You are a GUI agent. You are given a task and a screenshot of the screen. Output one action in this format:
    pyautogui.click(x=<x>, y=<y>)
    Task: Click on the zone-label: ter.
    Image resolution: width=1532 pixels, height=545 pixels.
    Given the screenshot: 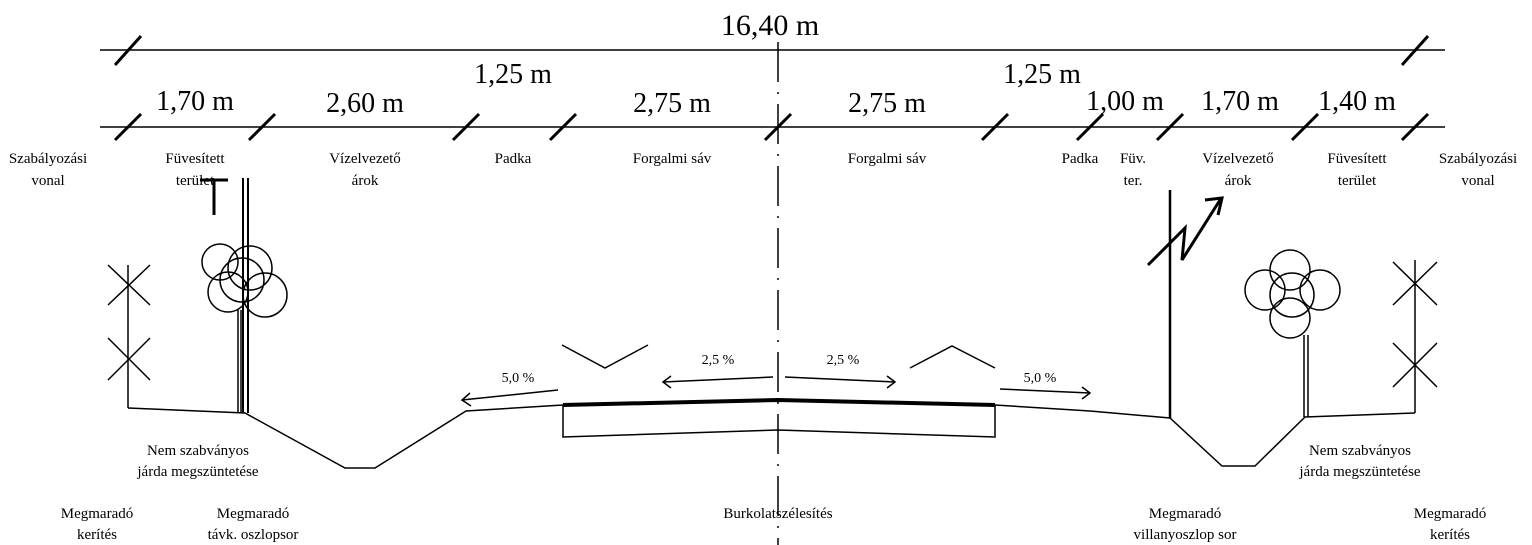 What is the action you would take?
    pyautogui.click(x=1133, y=181)
    